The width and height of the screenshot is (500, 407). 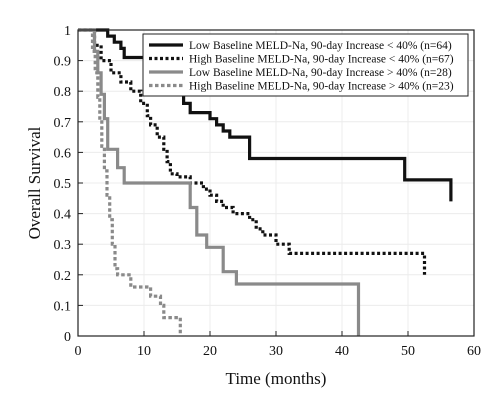 What do you see at coordinates (63, 184) in the screenshot?
I see `y-tick-label: 0.5` at bounding box center [63, 184].